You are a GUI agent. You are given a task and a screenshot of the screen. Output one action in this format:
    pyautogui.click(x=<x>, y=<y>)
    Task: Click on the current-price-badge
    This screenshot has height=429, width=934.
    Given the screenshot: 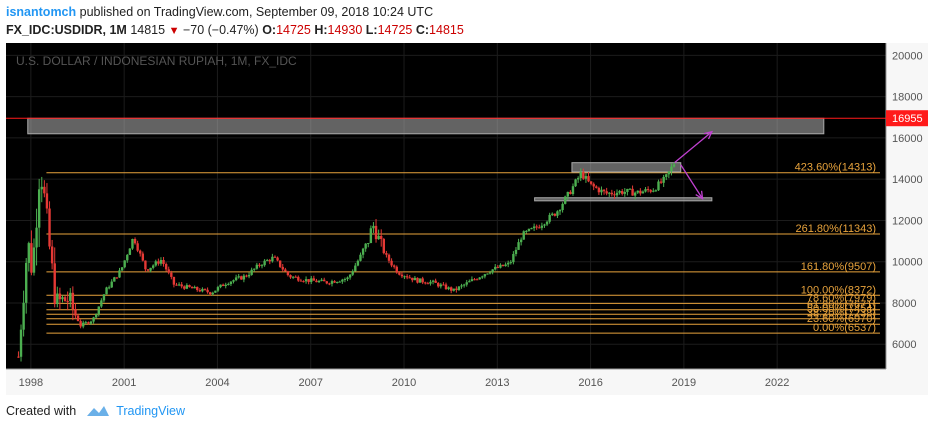 What is the action you would take?
    pyautogui.click(x=907, y=118)
    